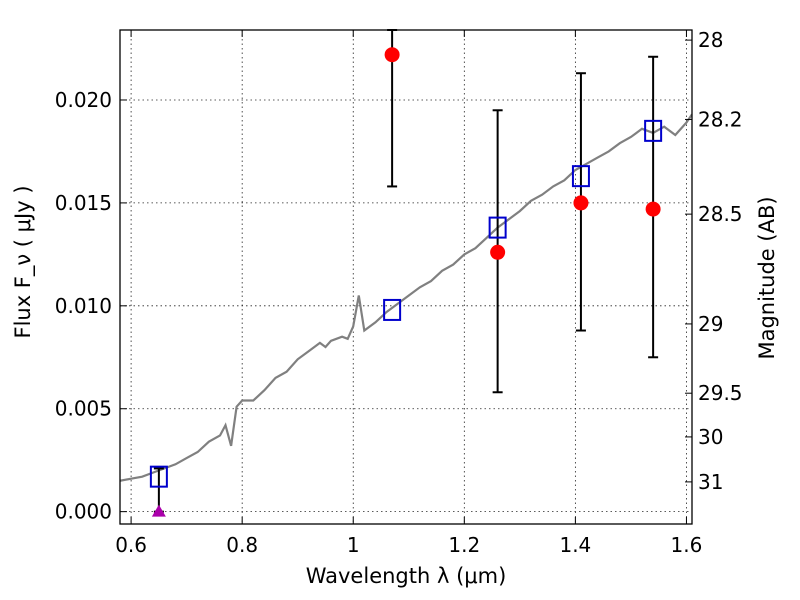 This screenshot has width=800, height=600. I want to click on upper-limit-triangle, so click(158, 510).